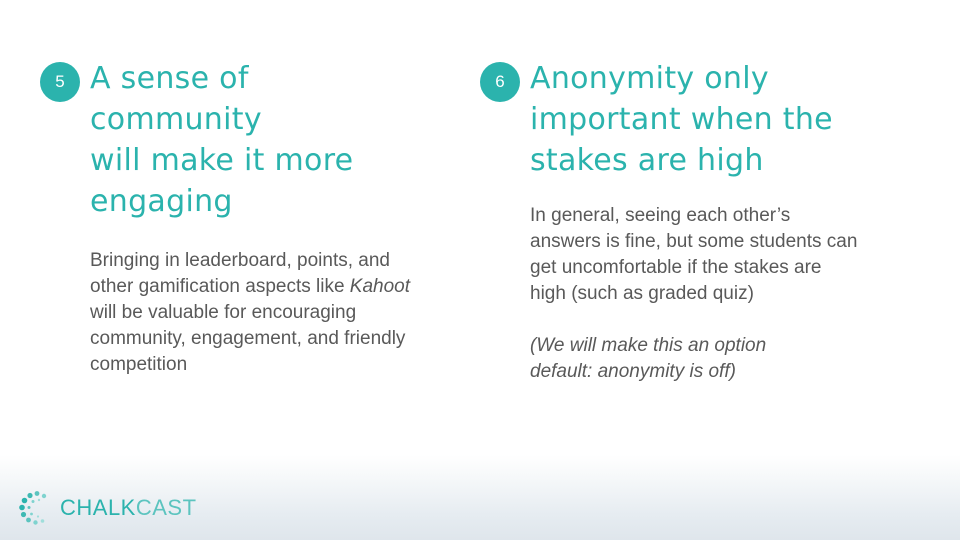 The width and height of the screenshot is (960, 540). I want to click on logo-wordmark: CHALKCAST, so click(128, 508).